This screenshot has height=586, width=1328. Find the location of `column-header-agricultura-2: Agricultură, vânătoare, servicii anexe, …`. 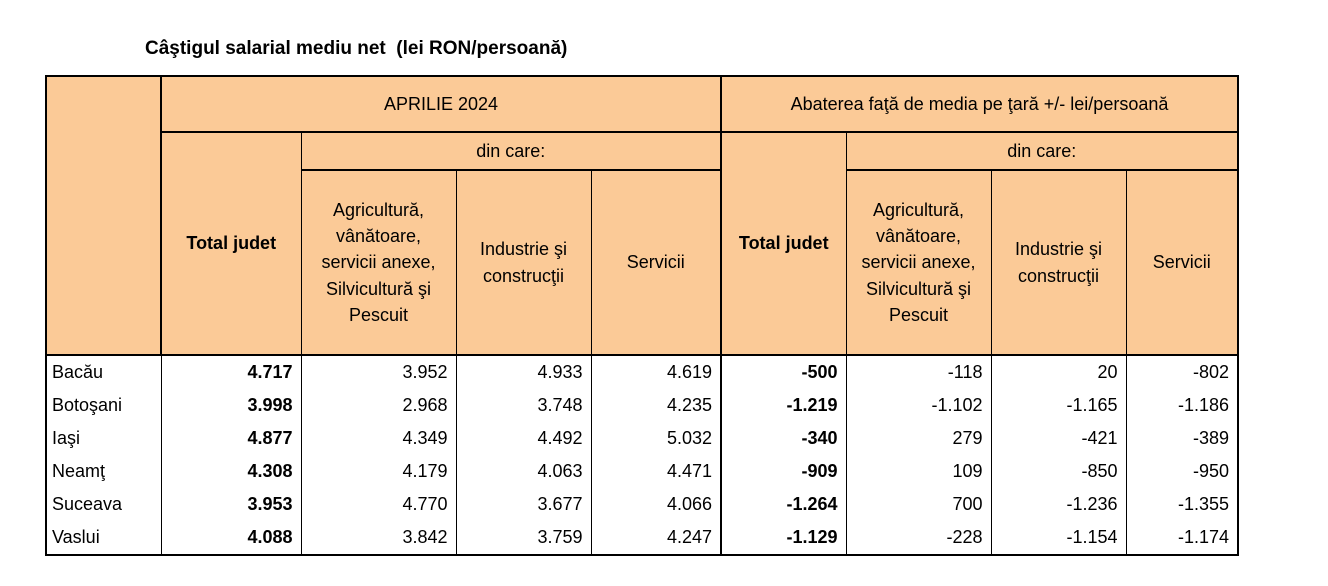

column-header-agricultura-2: Agricultură, vânătoare, servicii anexe, … is located at coordinates (918, 262).